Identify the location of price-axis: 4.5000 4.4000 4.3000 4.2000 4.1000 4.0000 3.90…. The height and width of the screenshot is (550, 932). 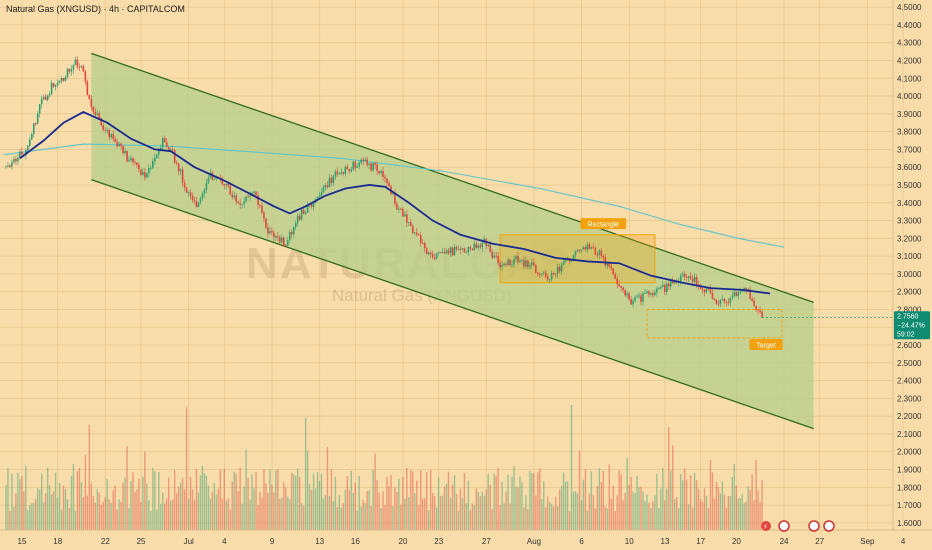
(909, 265).